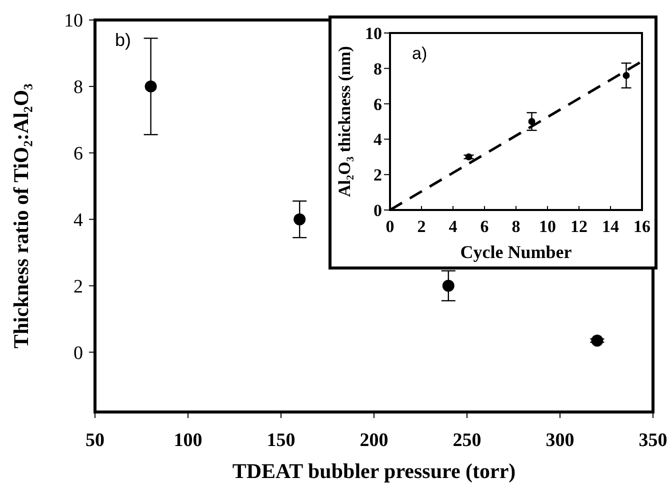 Image resolution: width=671 pixels, height=494 pixels. Describe the element at coordinates (579, 226) in the screenshot. I see `x-tick-label: 12` at that location.